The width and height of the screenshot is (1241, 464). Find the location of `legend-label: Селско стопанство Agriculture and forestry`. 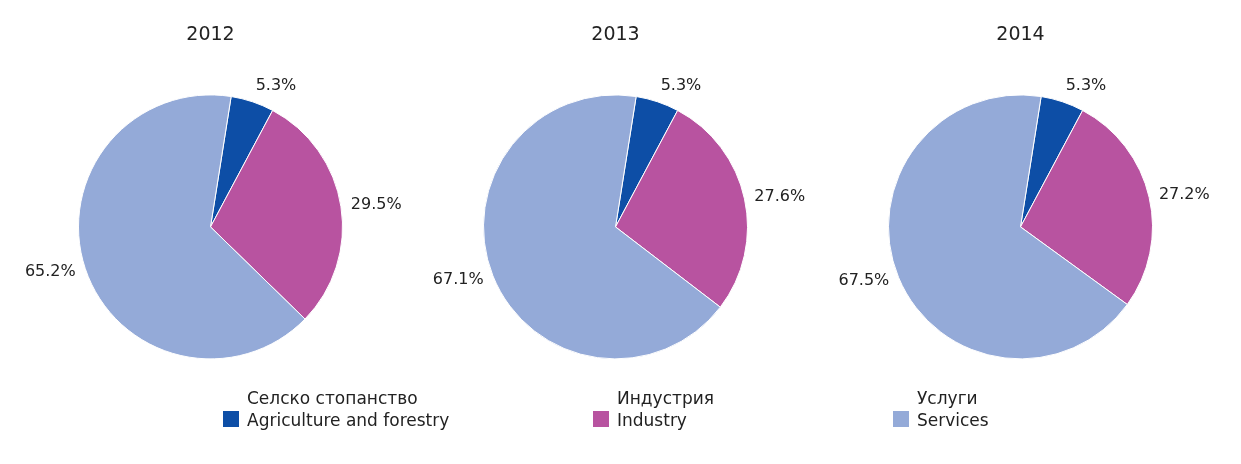

legend-label: Селско стопанство Agriculture and forestry is located at coordinates (348, 409).